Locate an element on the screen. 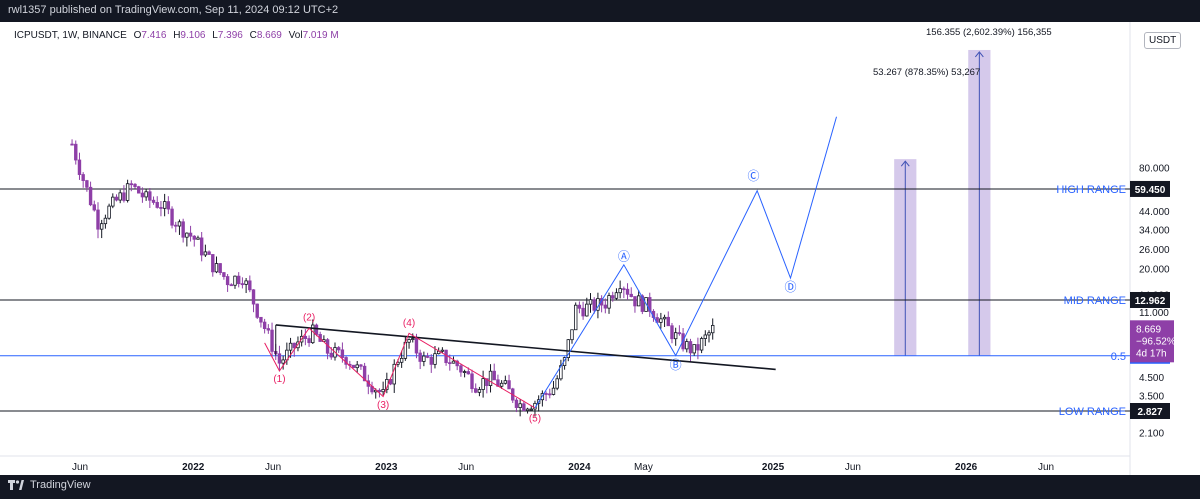  y-tick-label: 11.000 is located at coordinates (1154, 313).